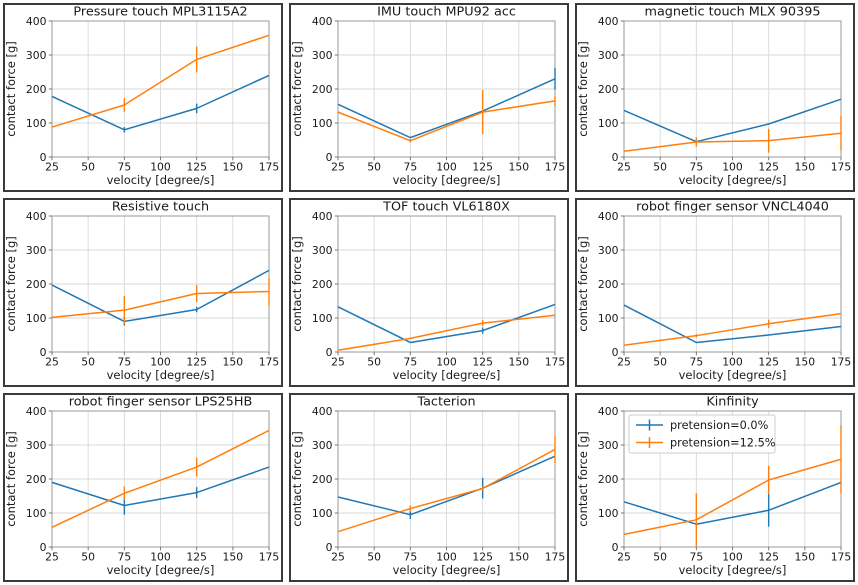 Image resolution: width=858 pixels, height=585 pixels. I want to click on chart-title: magnetic touch MLX 90395, so click(733, 12).